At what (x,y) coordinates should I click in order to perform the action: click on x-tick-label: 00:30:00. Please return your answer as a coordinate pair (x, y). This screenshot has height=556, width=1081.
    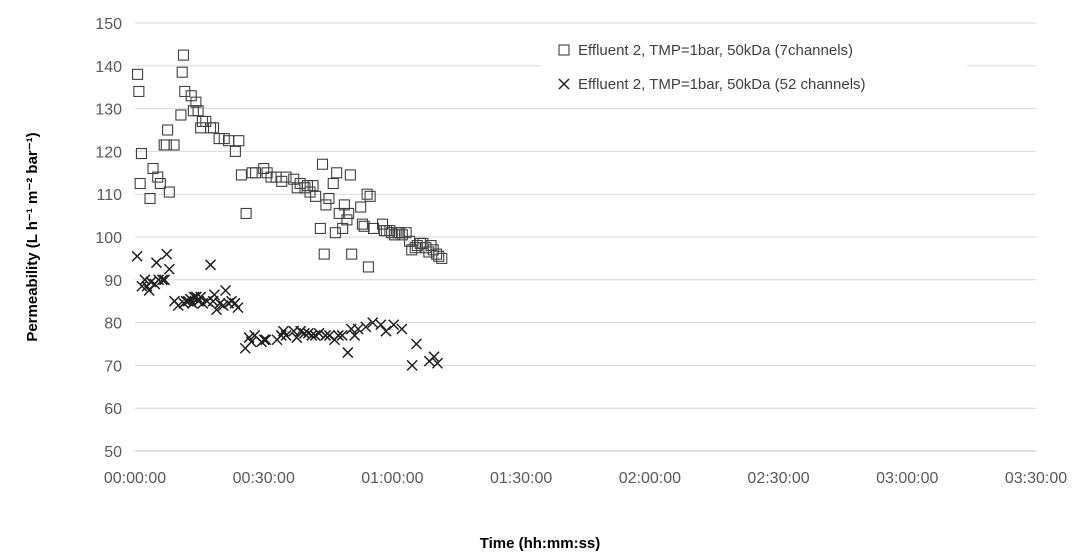
    Looking at the image, I should click on (264, 478).